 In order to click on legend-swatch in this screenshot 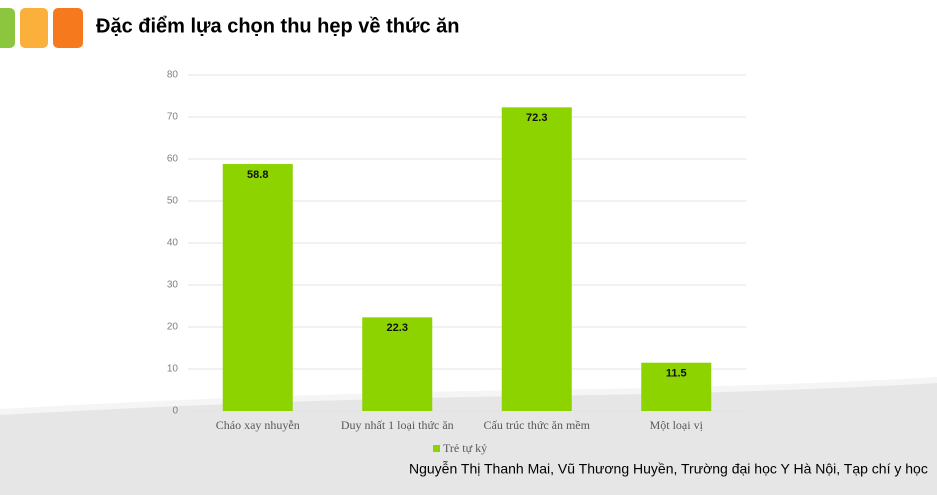, I will do `click(436, 448)`.